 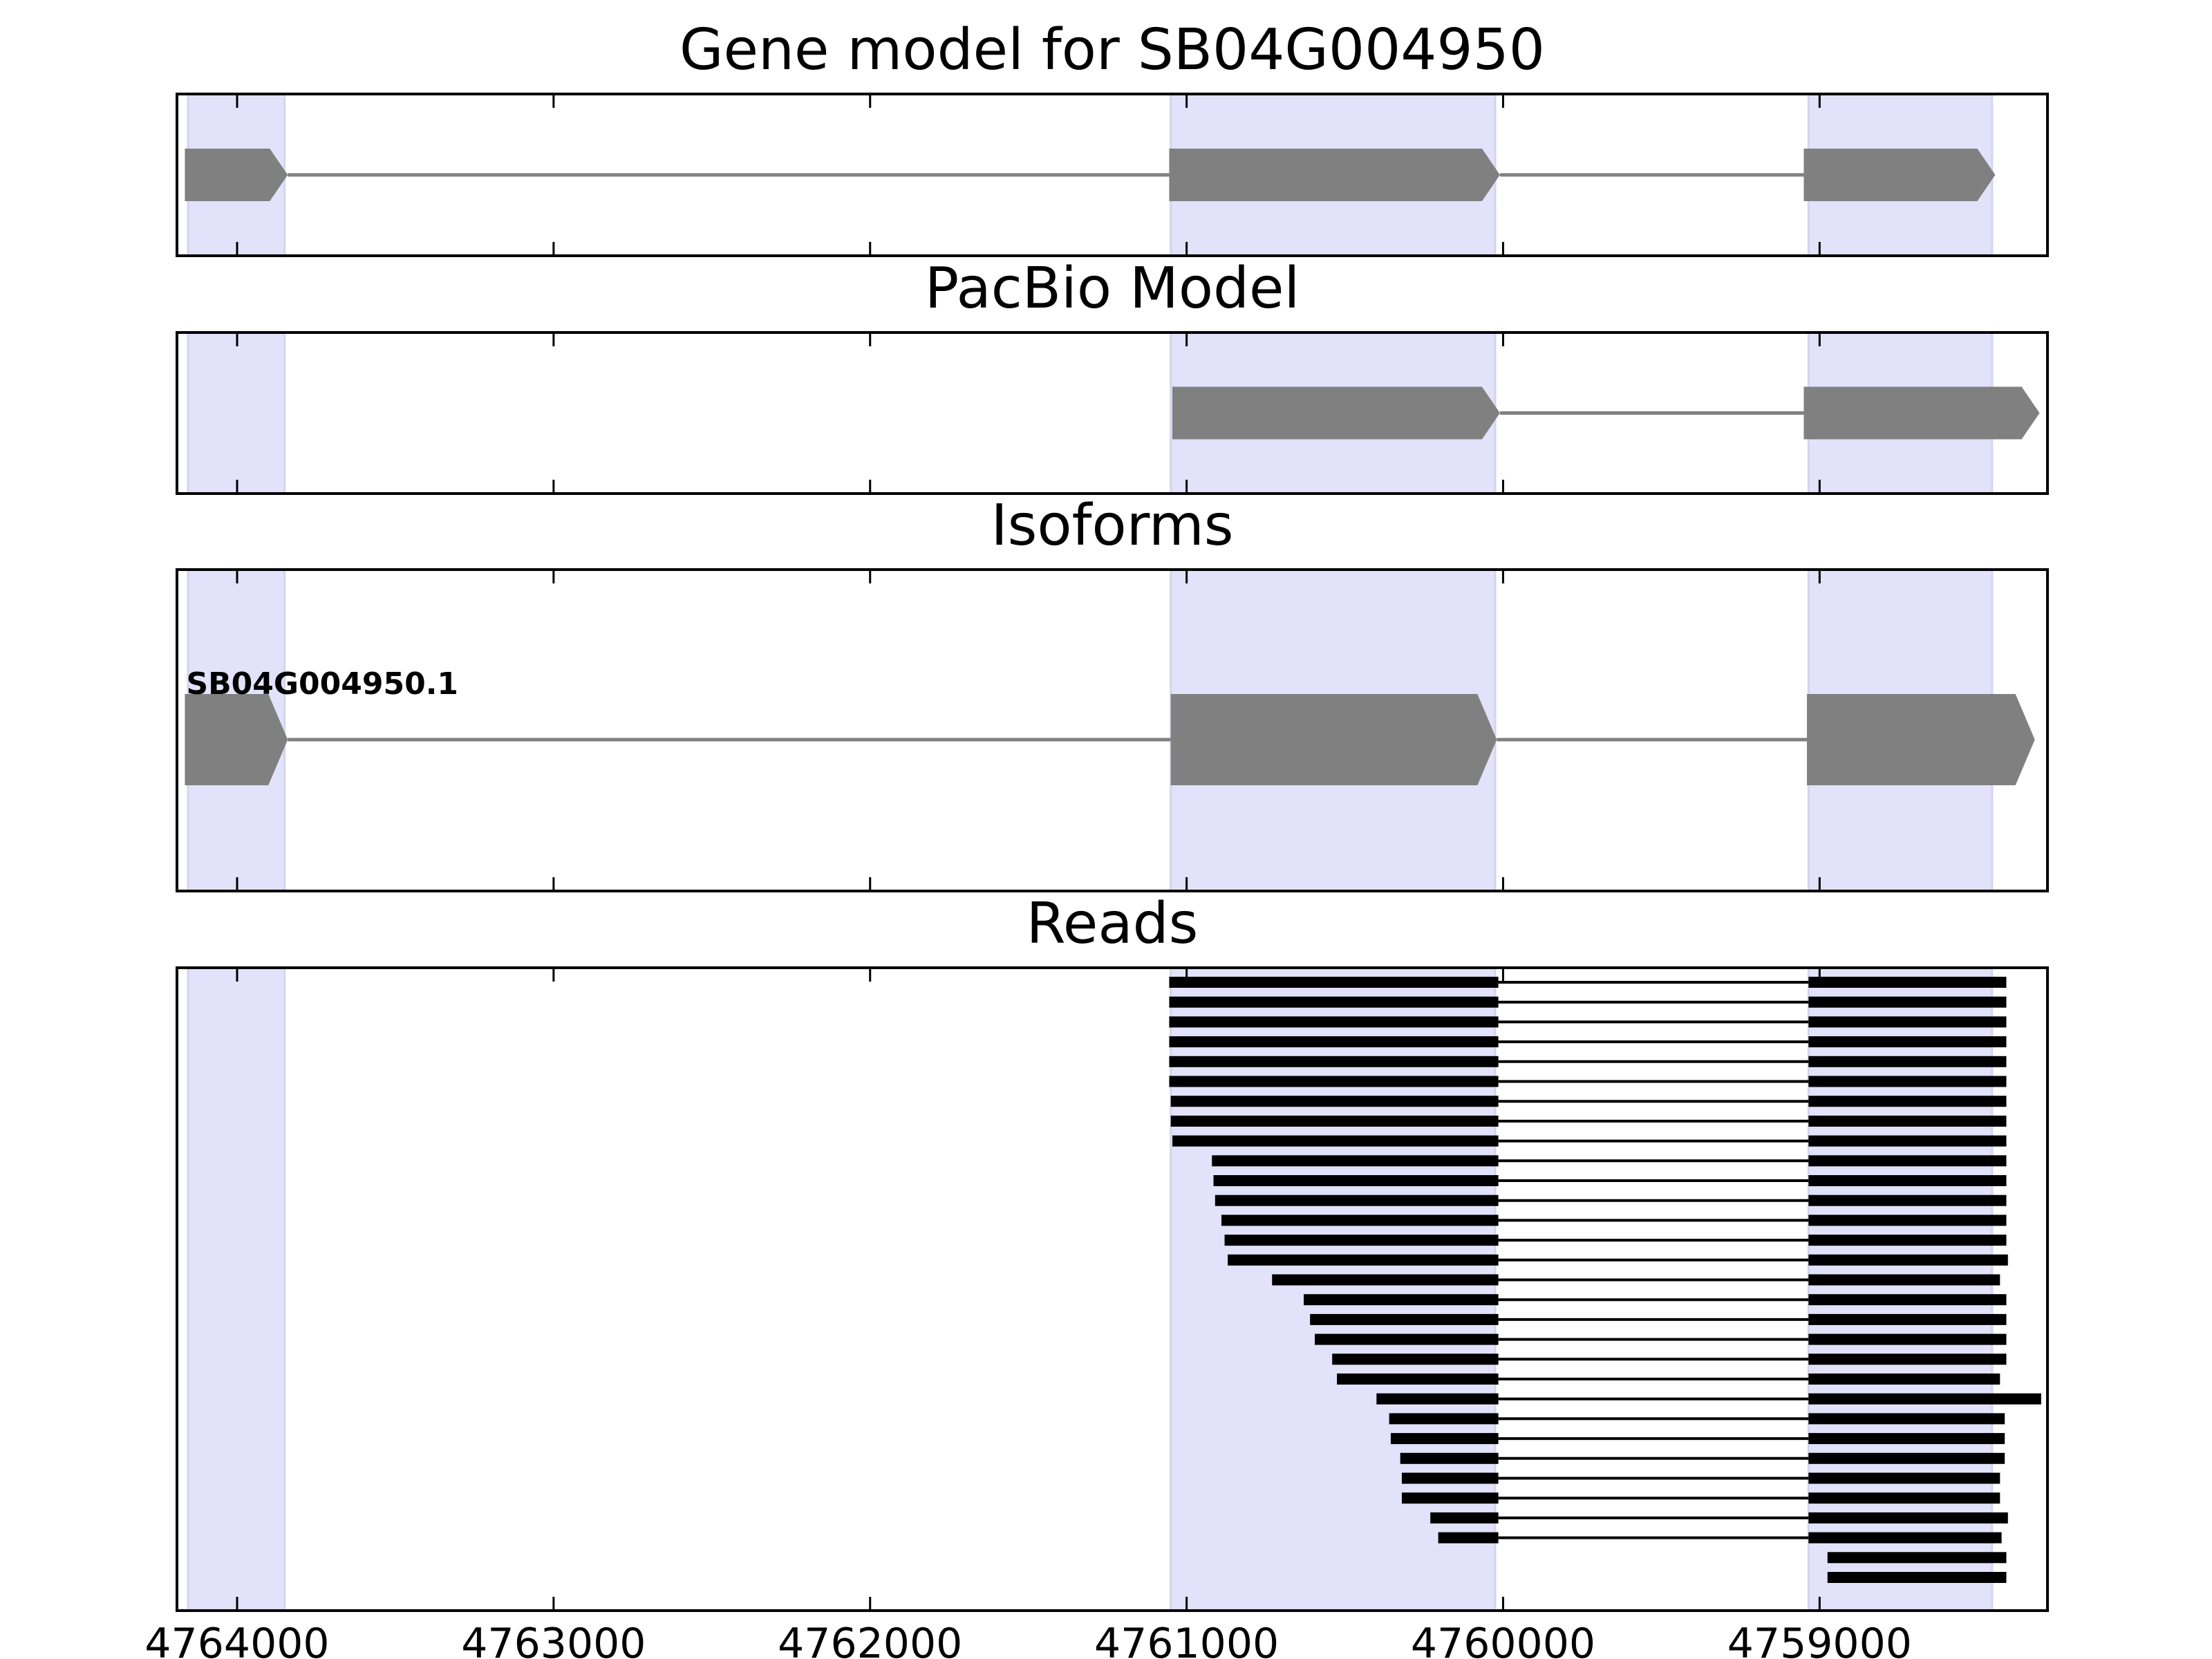 What do you see at coordinates (1112, 526) in the screenshot?
I see `panel-title: Isoforms` at bounding box center [1112, 526].